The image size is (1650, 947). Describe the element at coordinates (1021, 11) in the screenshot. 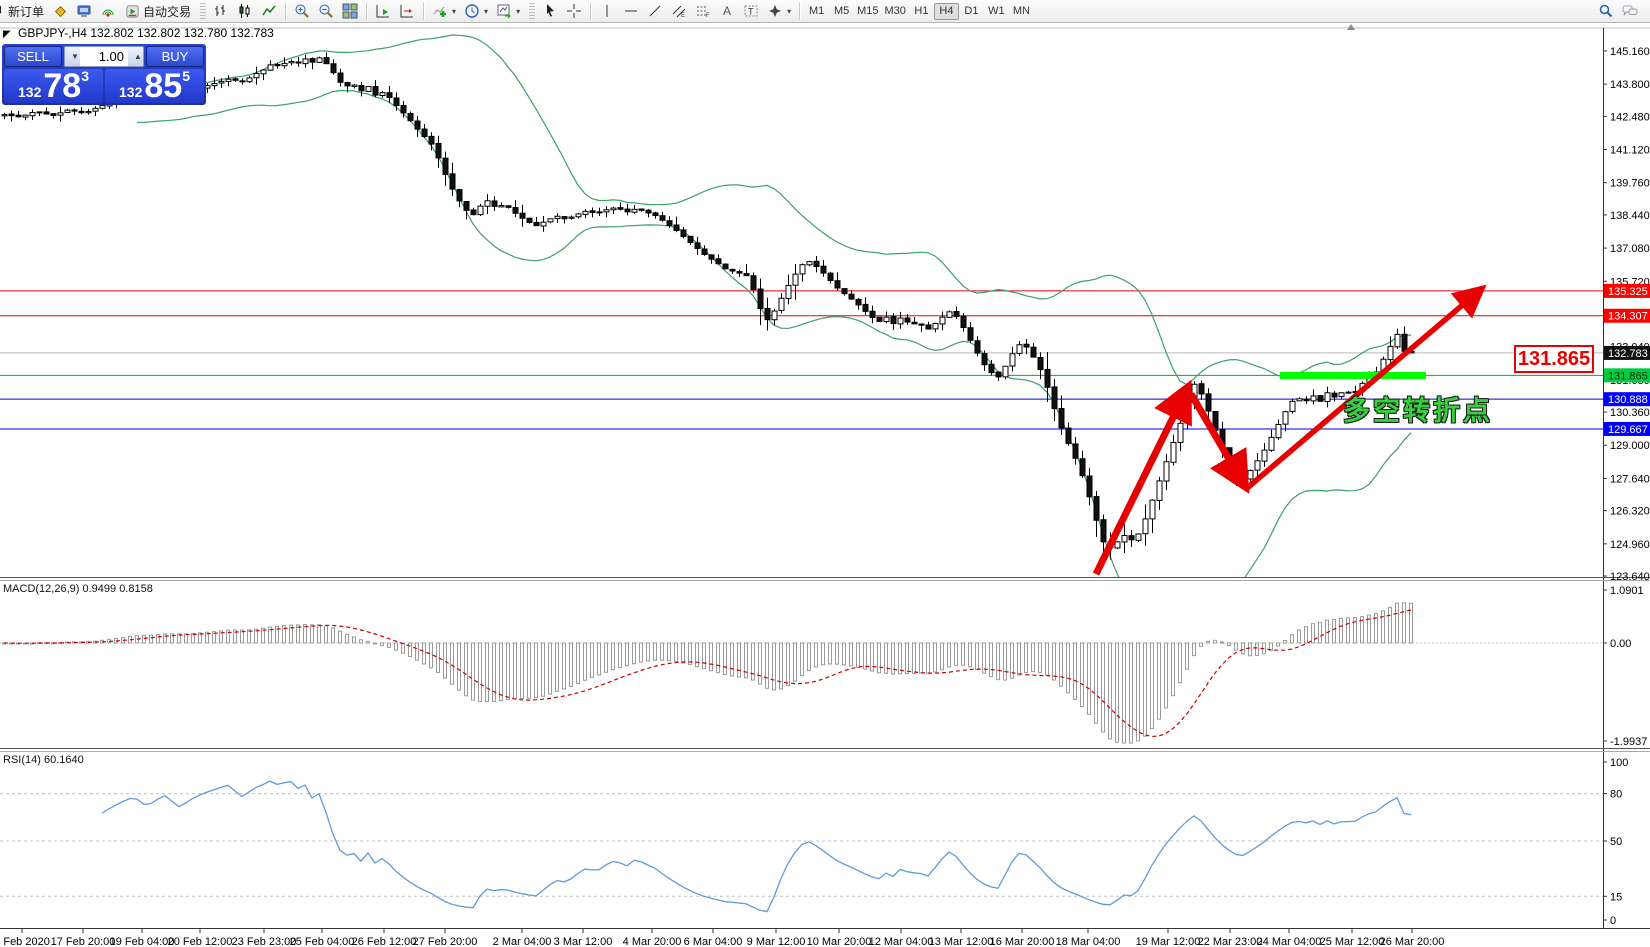

I see `tab-mn: MN` at that location.